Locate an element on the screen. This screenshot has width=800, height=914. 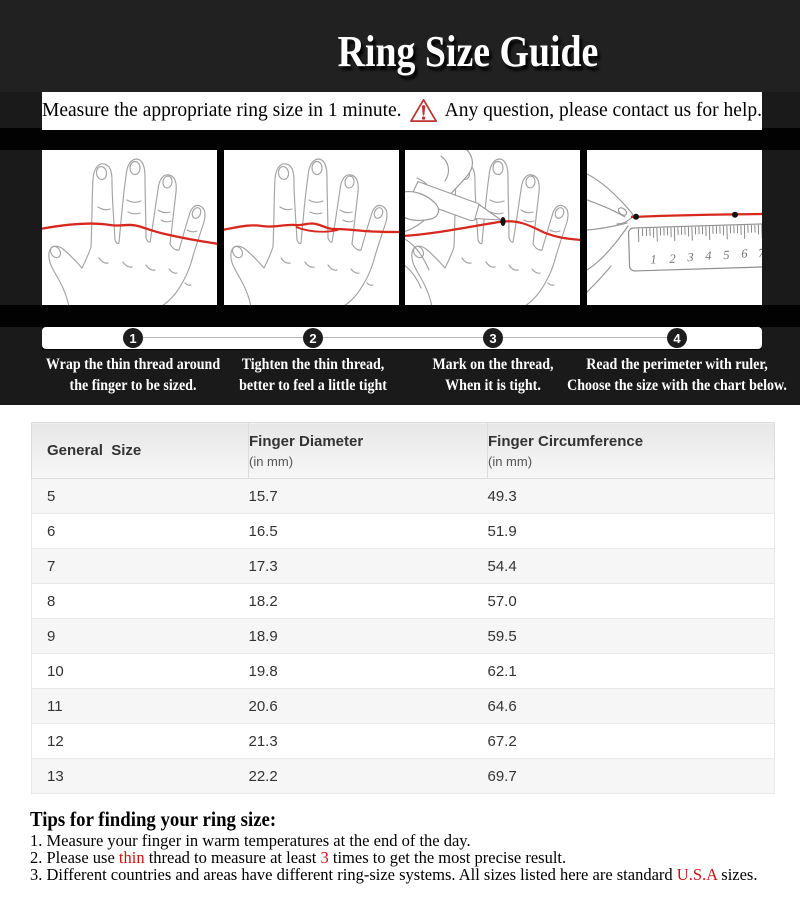
svg-text: 4 is located at coordinates (708, 256).